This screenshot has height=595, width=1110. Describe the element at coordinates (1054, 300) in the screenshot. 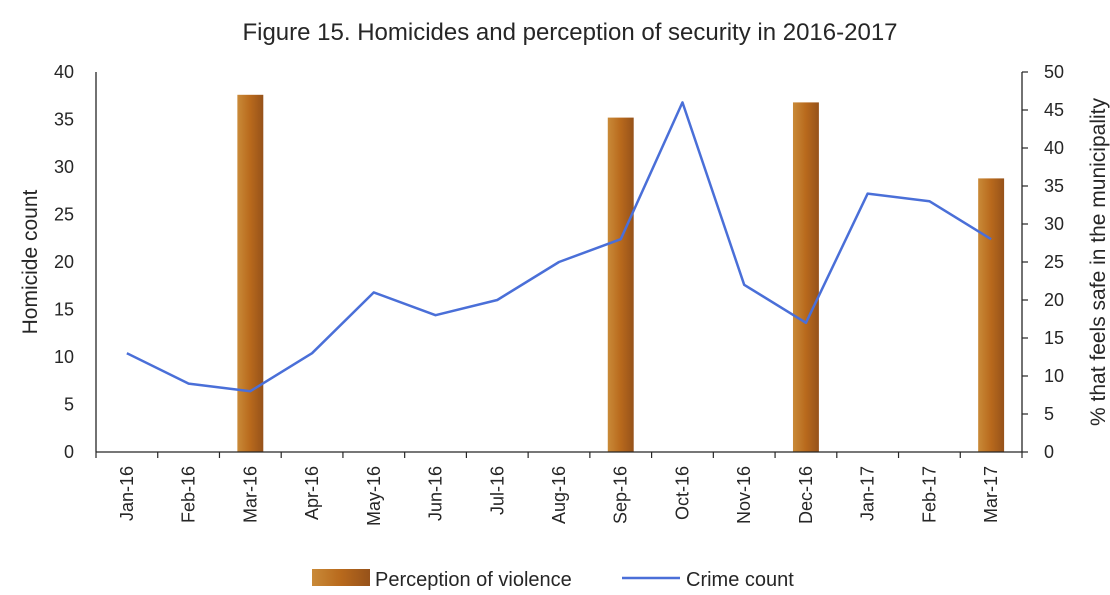

I see `right-tick-label: 20` at that location.